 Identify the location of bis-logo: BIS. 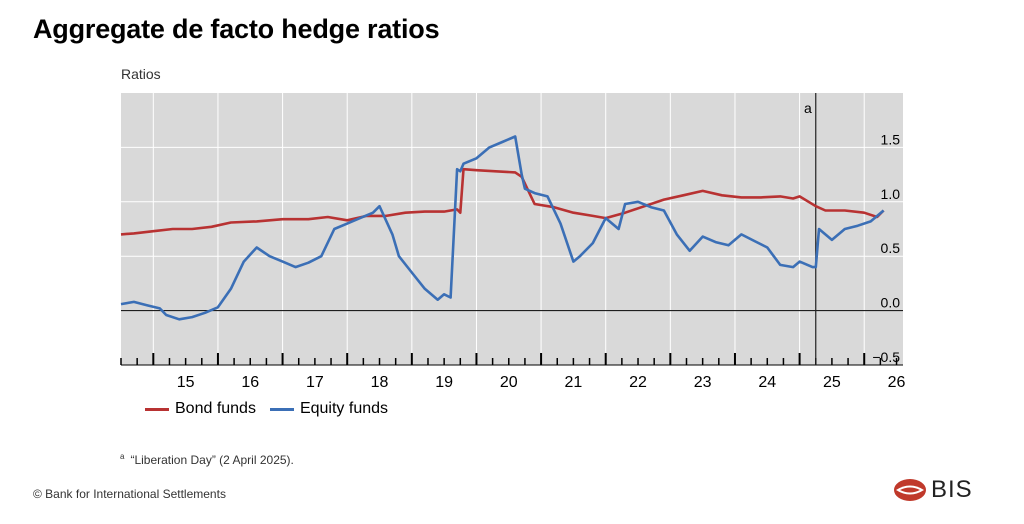
(933, 490).